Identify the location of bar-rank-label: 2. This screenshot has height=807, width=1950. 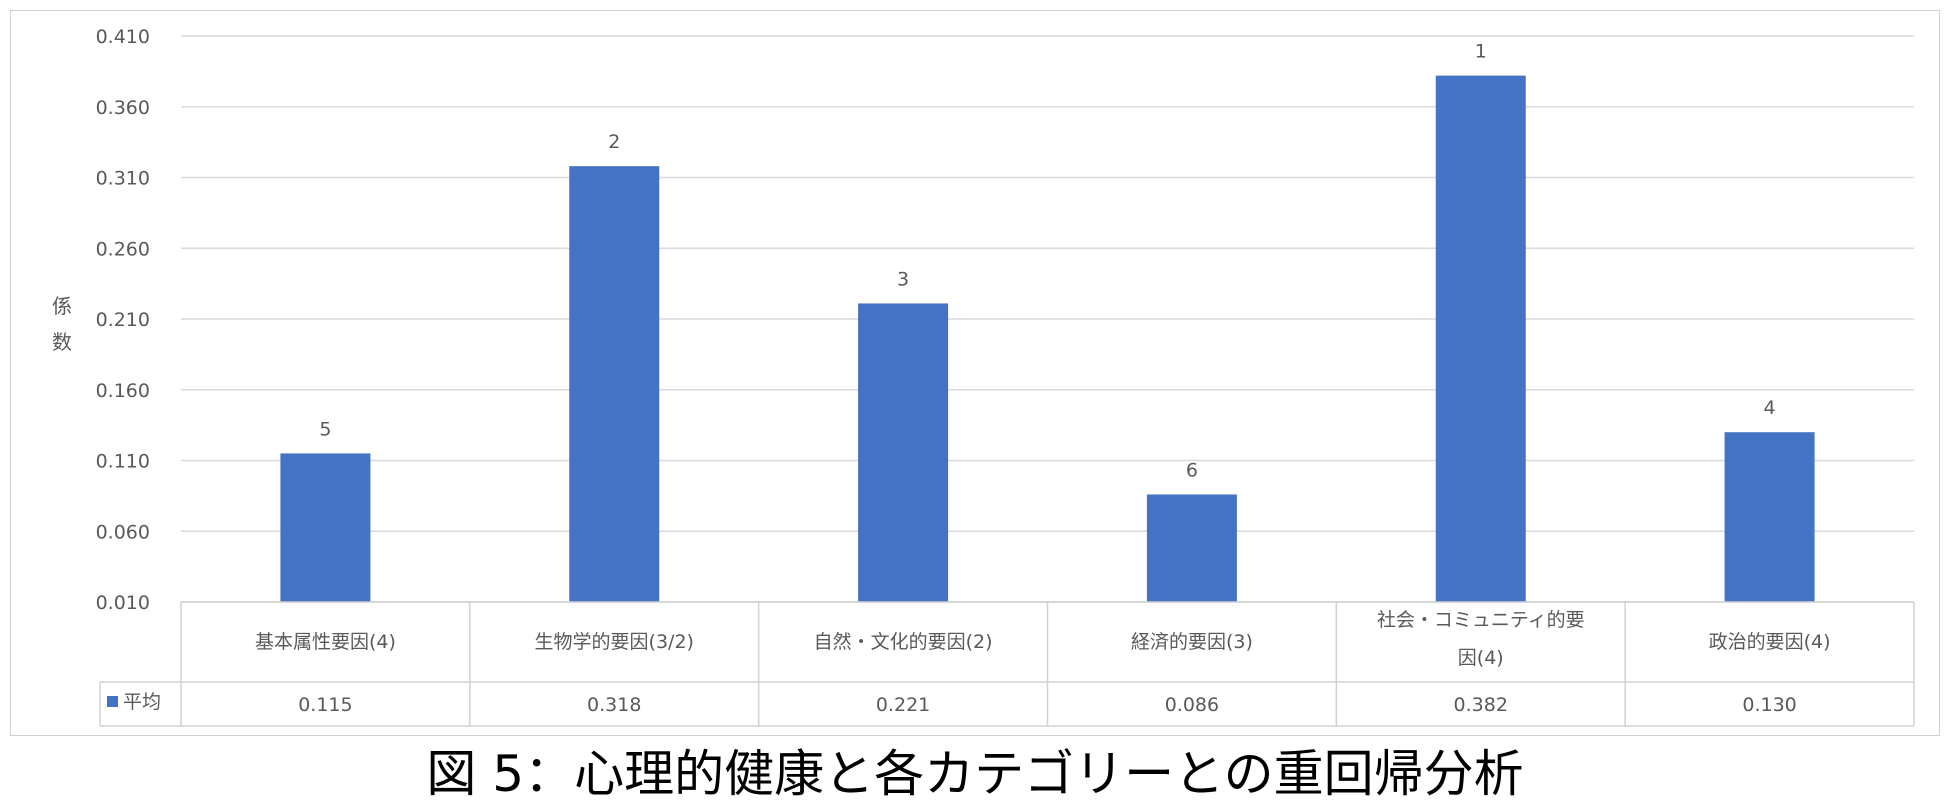
(614, 142).